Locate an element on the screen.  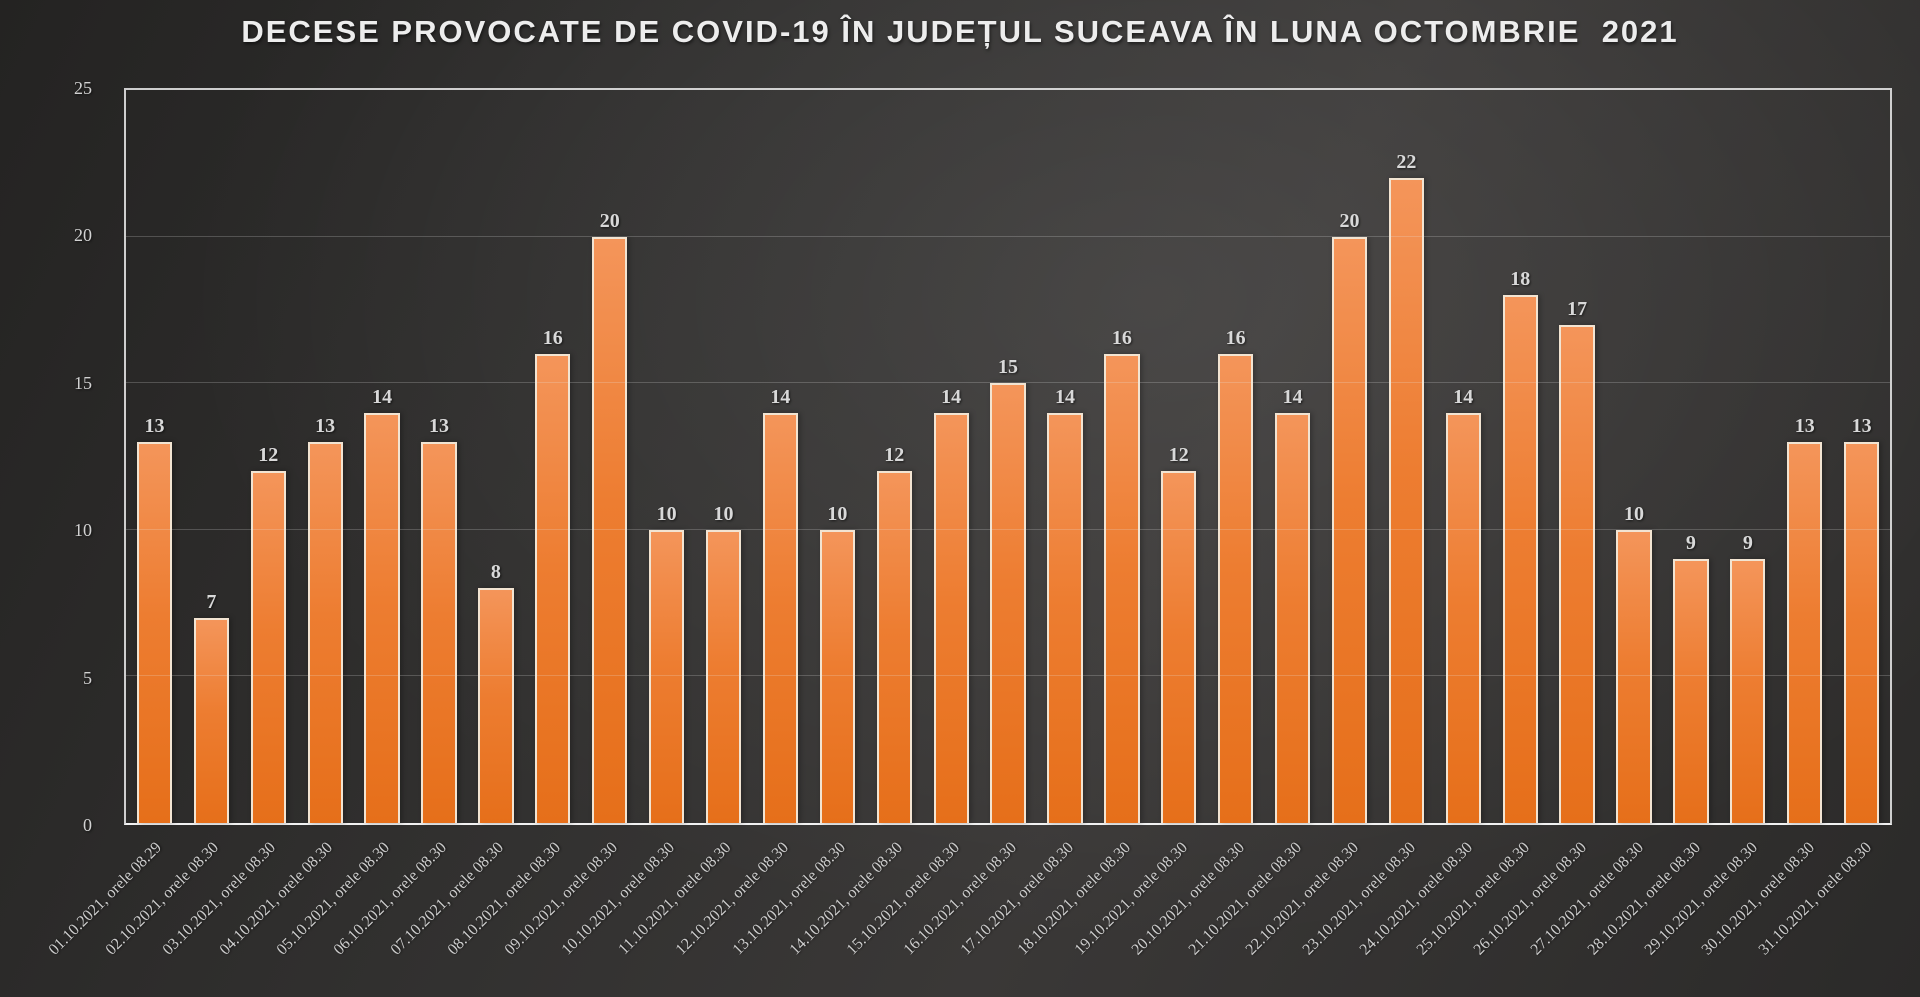
x-tick-label: 03.10.2021, orele 08.30 is located at coordinates (219, 899).